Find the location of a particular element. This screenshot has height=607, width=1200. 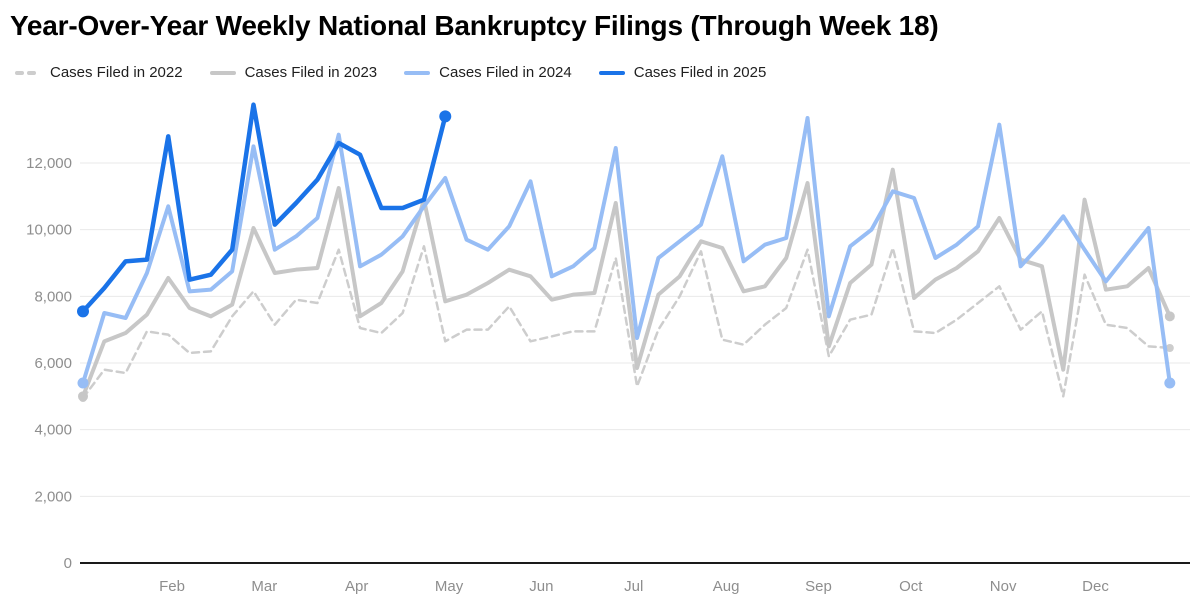

y-axis-label: 6,000 is located at coordinates (53, 363).